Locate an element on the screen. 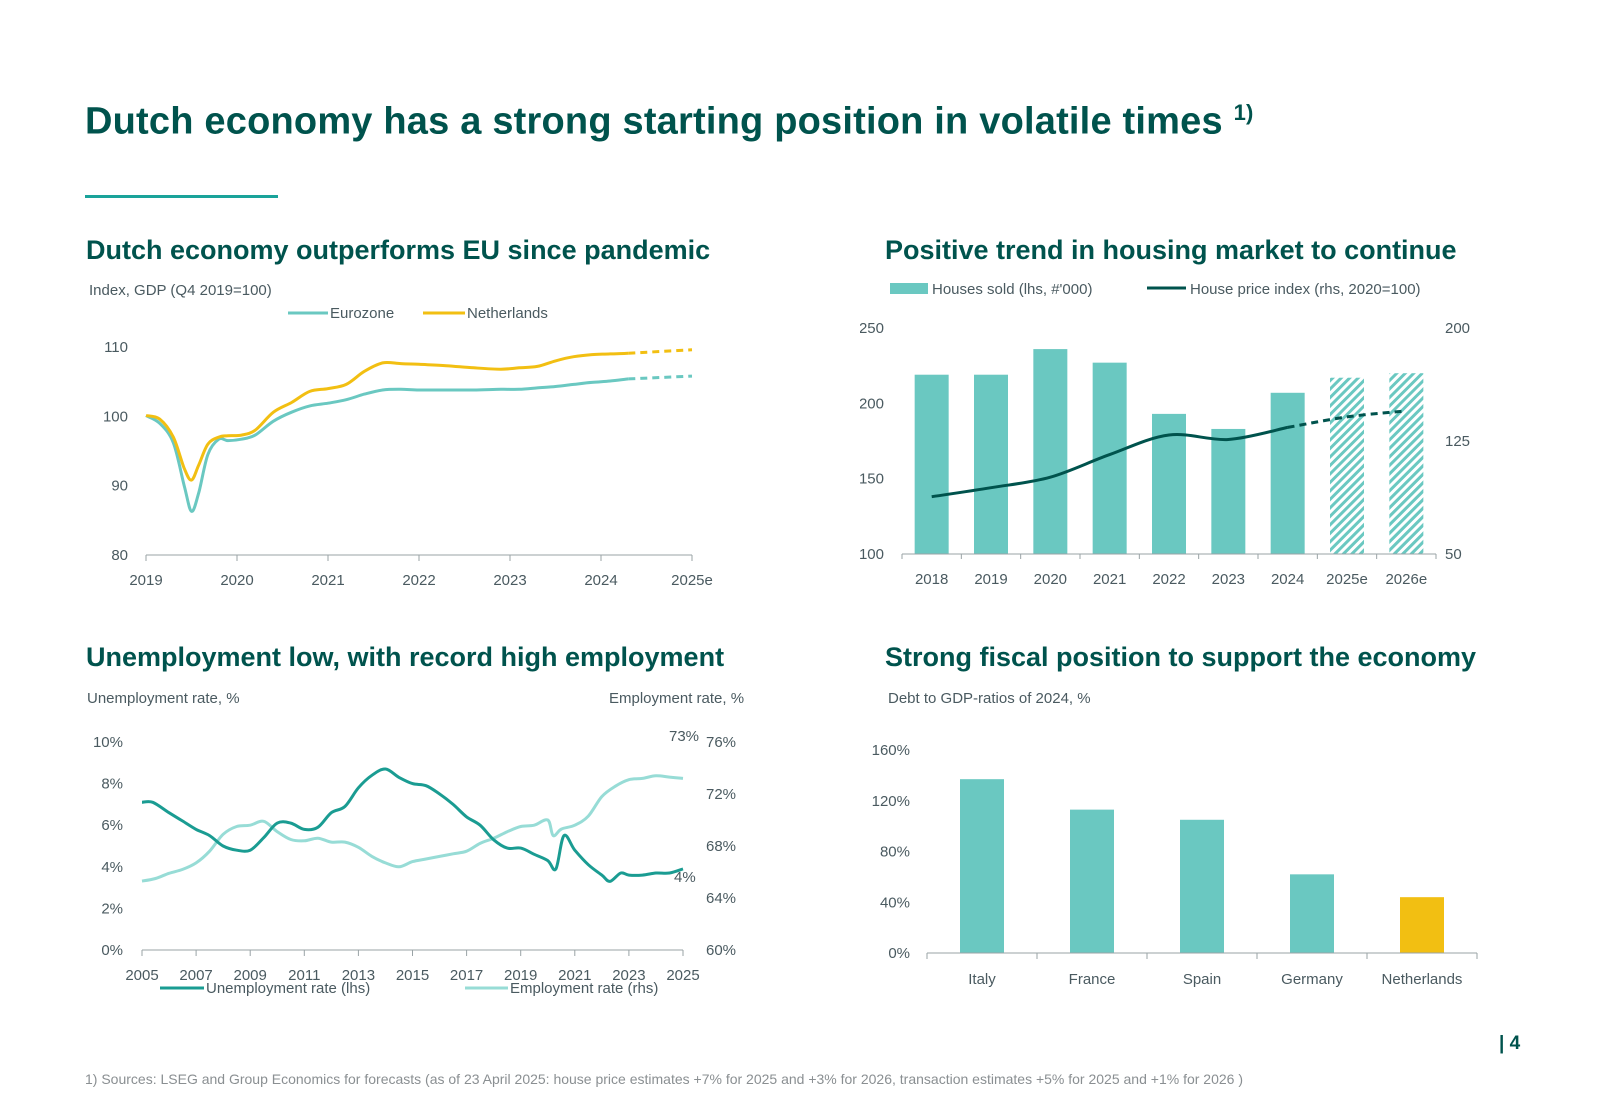  y-tick-label-left: 100 is located at coordinates (872, 554).